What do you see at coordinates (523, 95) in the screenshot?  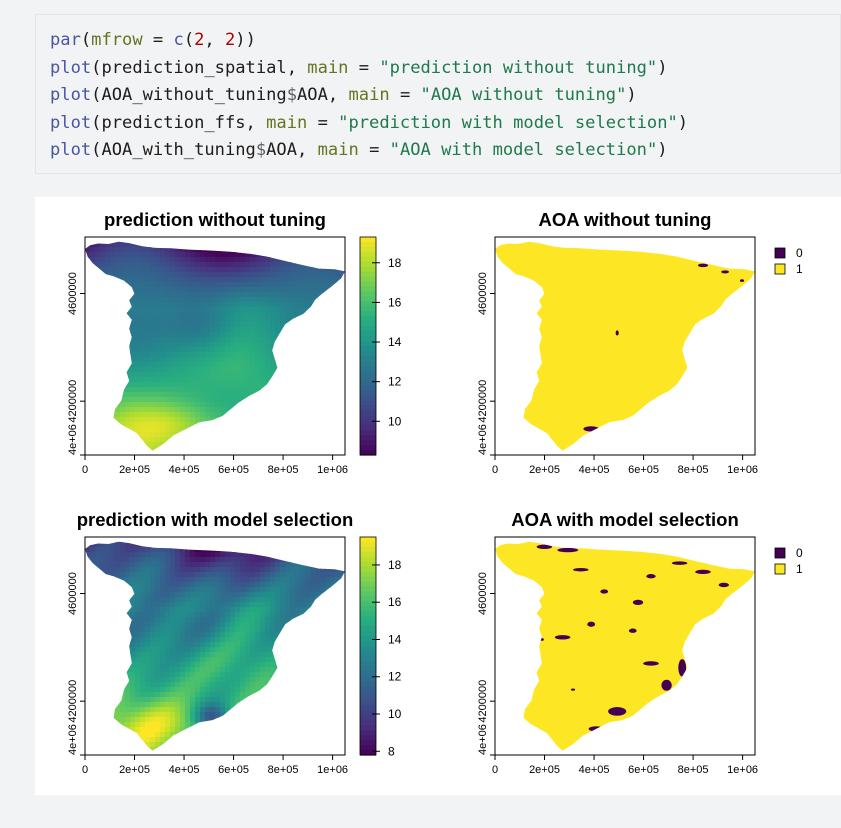 I see `code-token: "AOA without tuning"` at bounding box center [523, 95].